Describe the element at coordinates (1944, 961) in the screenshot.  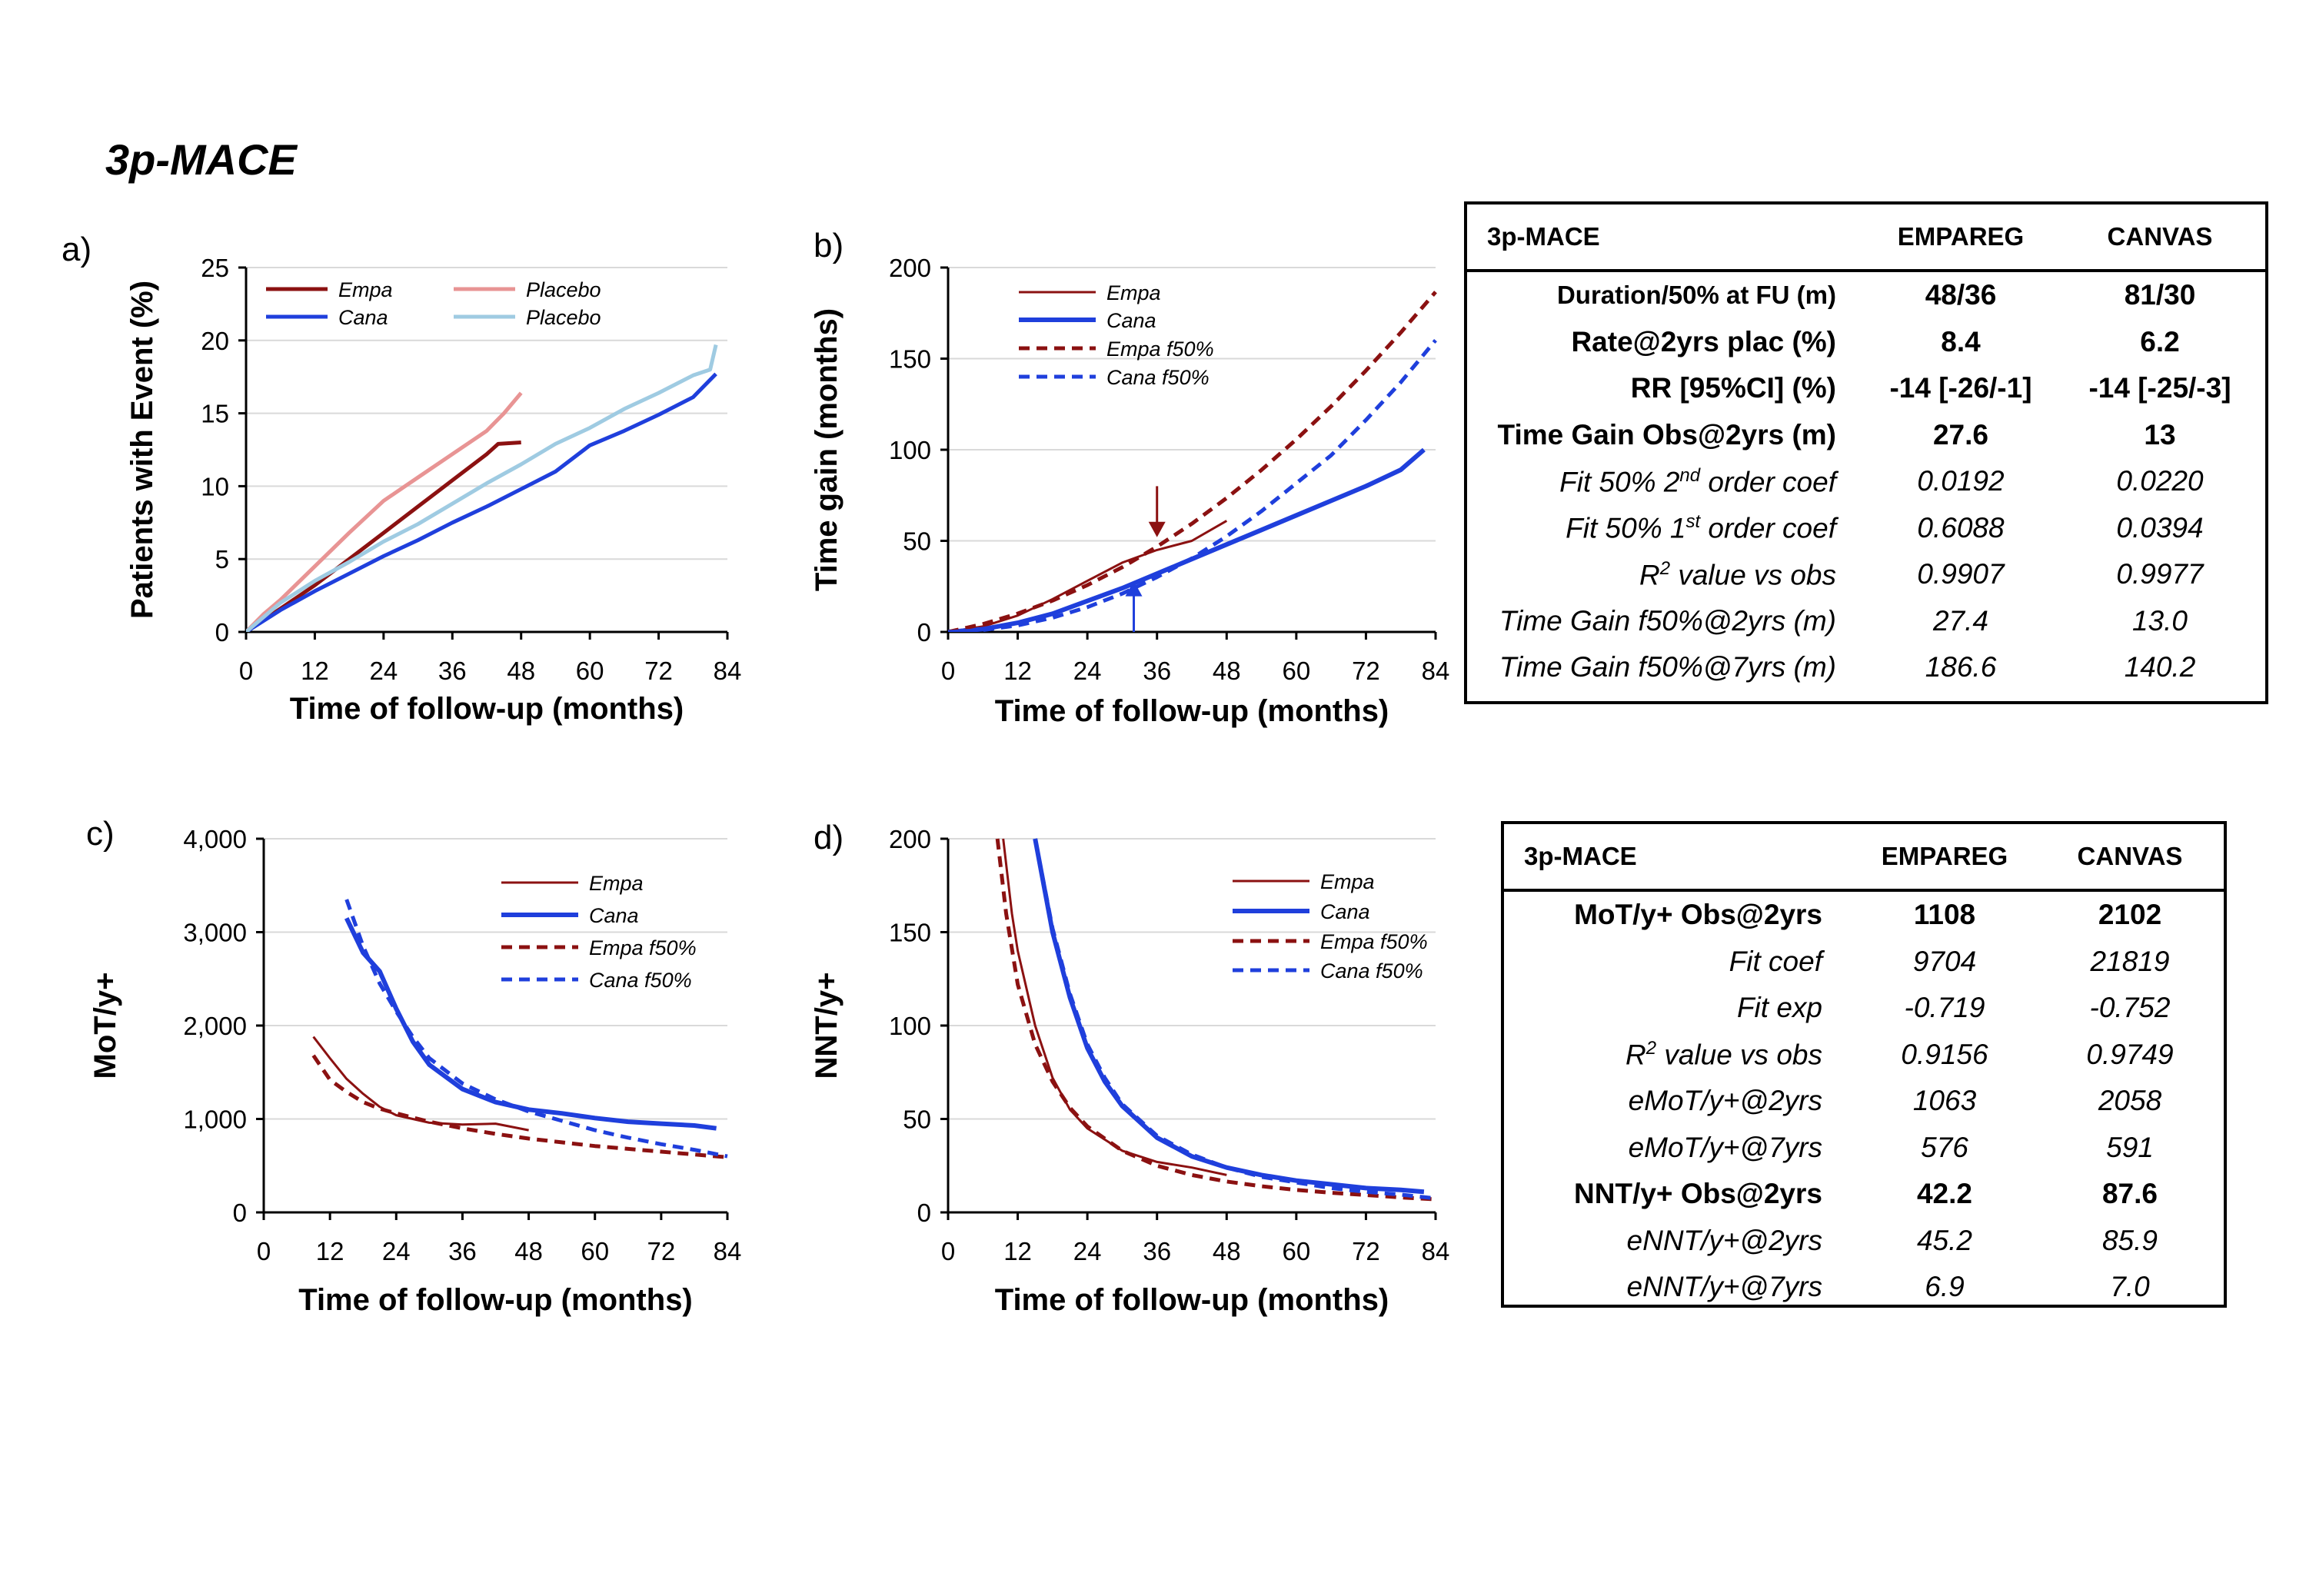
I see `table-cell-empareg: 9704` at that location.